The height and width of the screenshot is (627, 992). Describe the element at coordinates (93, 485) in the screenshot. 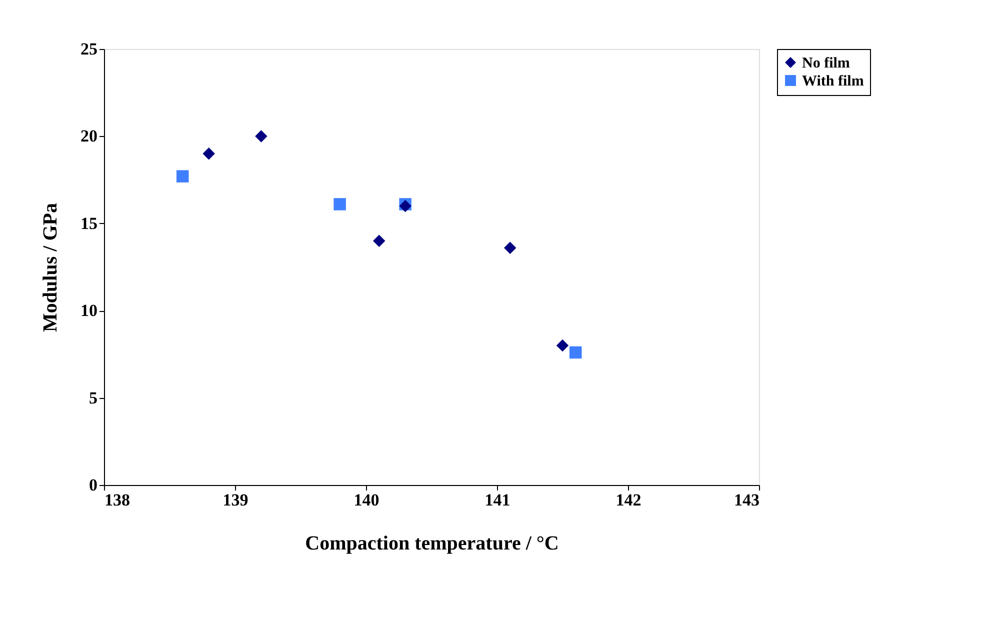

I see `y-tick-label: 0` at that location.